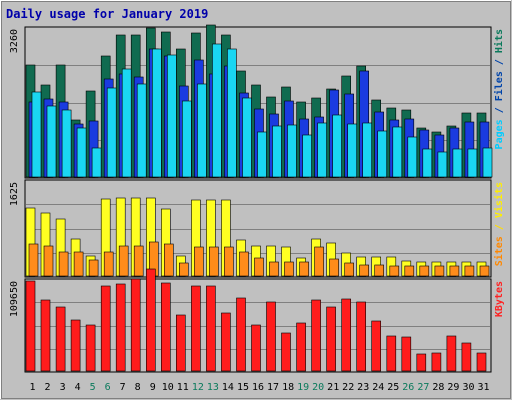 This screenshot has height=400, width=512. Describe the element at coordinates (213, 387) in the screenshot. I see `x-tick-label-day-13: 13` at that location.